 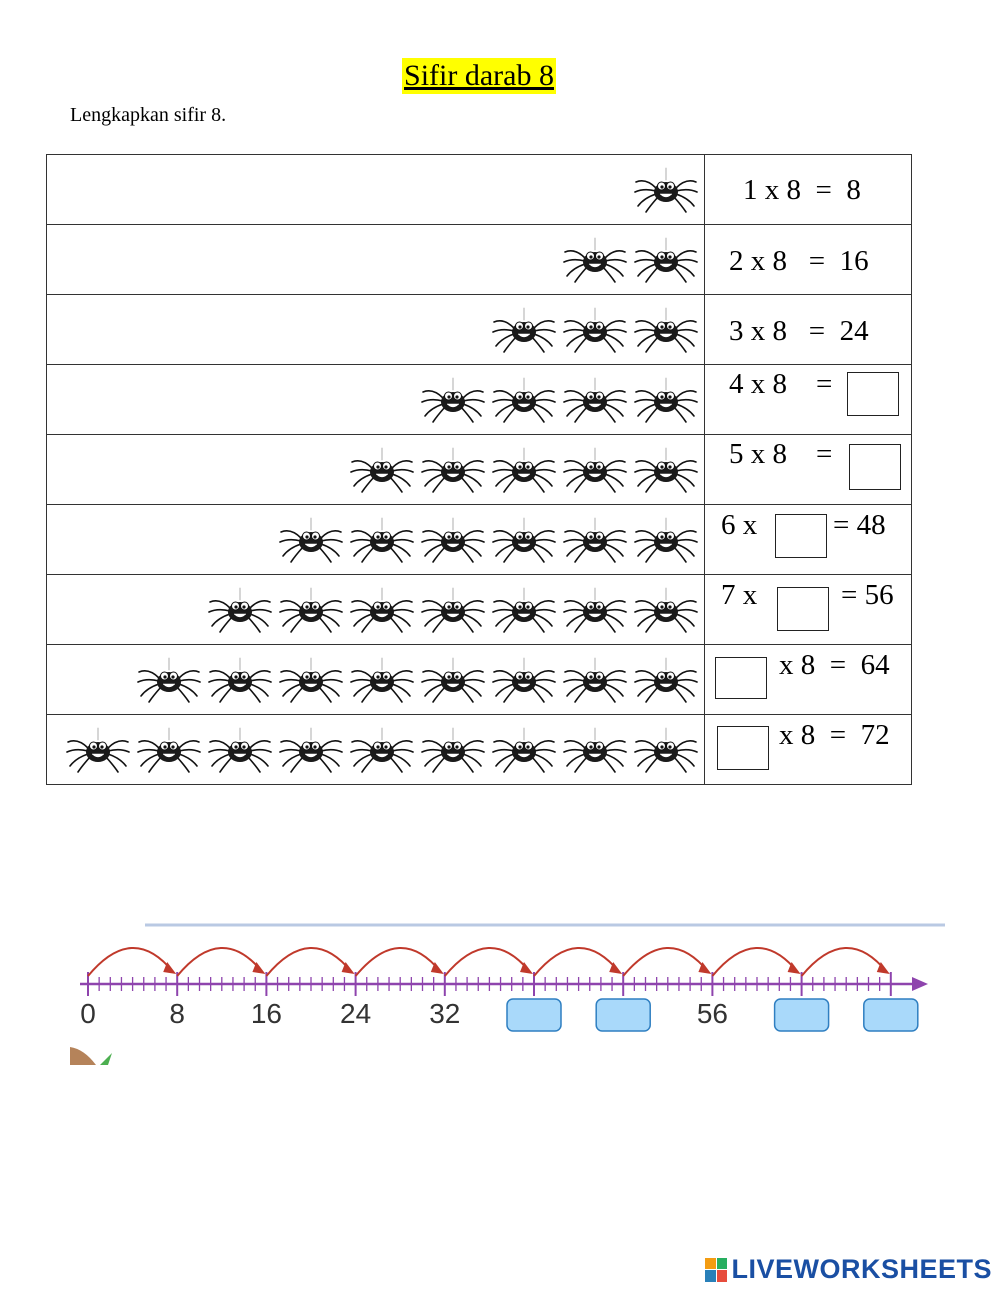 I want to click on table-row: 4 x 8 =, so click(x=479, y=399).